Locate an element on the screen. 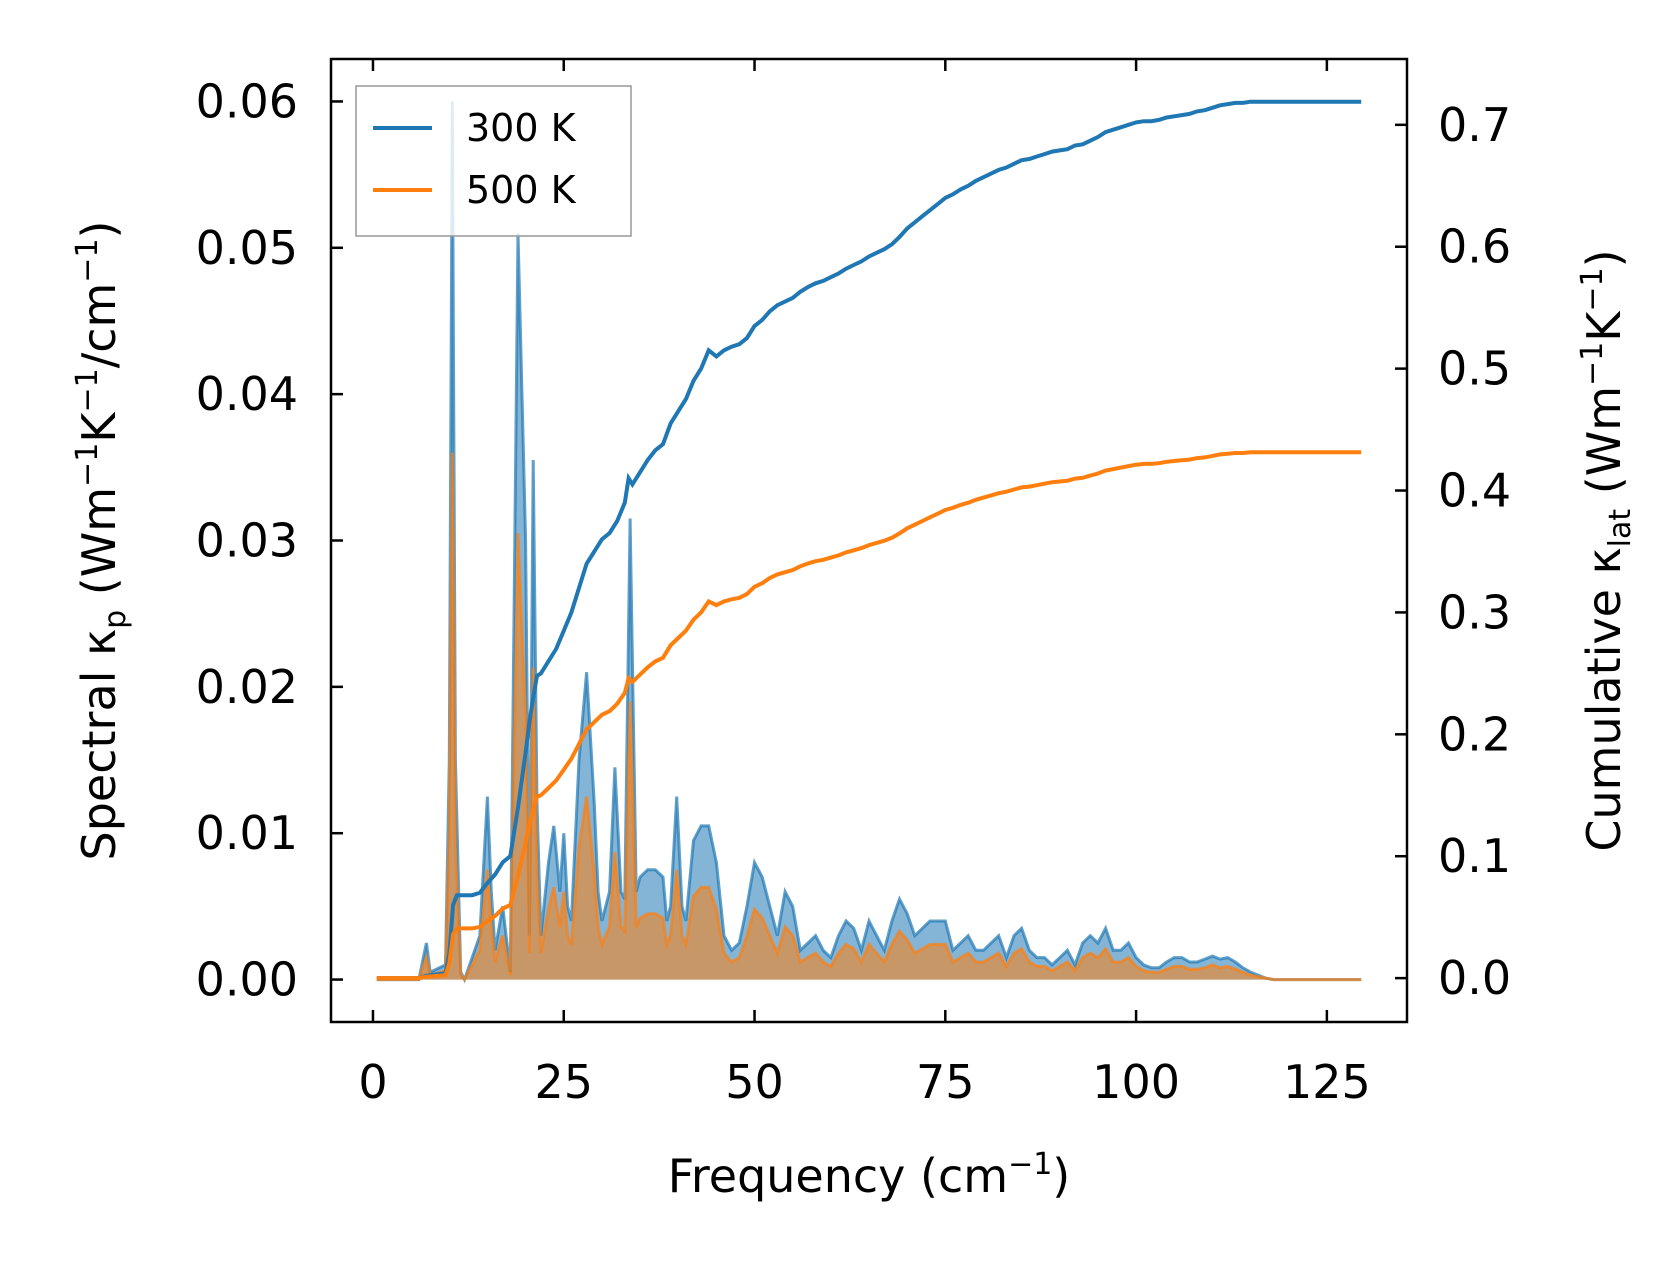  y-right-tick-label: 0.5 is located at coordinates (1474, 369).